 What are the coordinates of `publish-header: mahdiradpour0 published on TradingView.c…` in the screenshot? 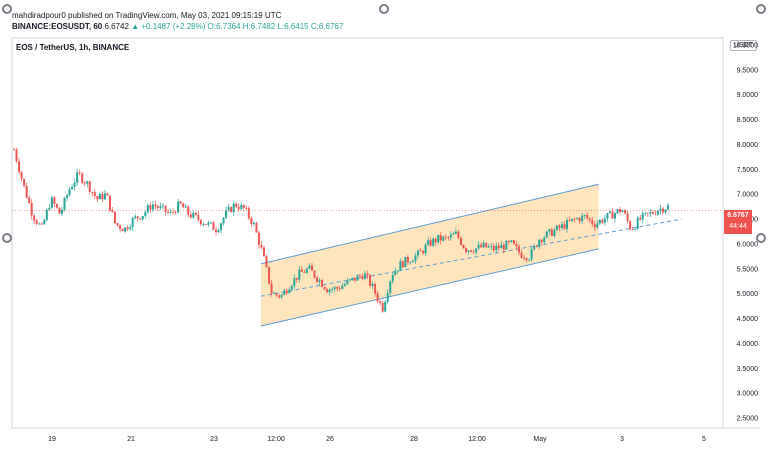 It's located at (177, 21).